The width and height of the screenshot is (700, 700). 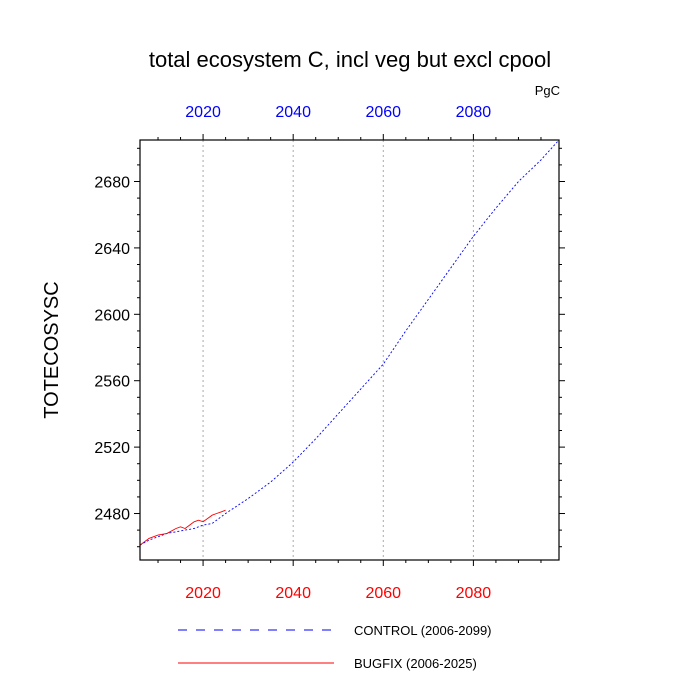 I want to click on legend-label: BUGFIX (2006-2025), so click(x=415, y=663).